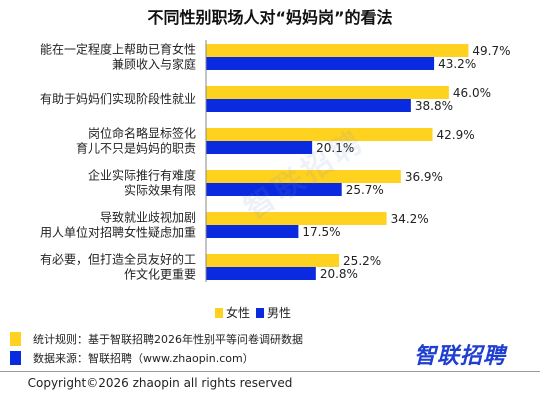 This screenshot has width=540, height=401. What do you see at coordinates (118, 49) in the screenshot?
I see `category-label: 能在一定程度上帮助已育女性` at bounding box center [118, 49].